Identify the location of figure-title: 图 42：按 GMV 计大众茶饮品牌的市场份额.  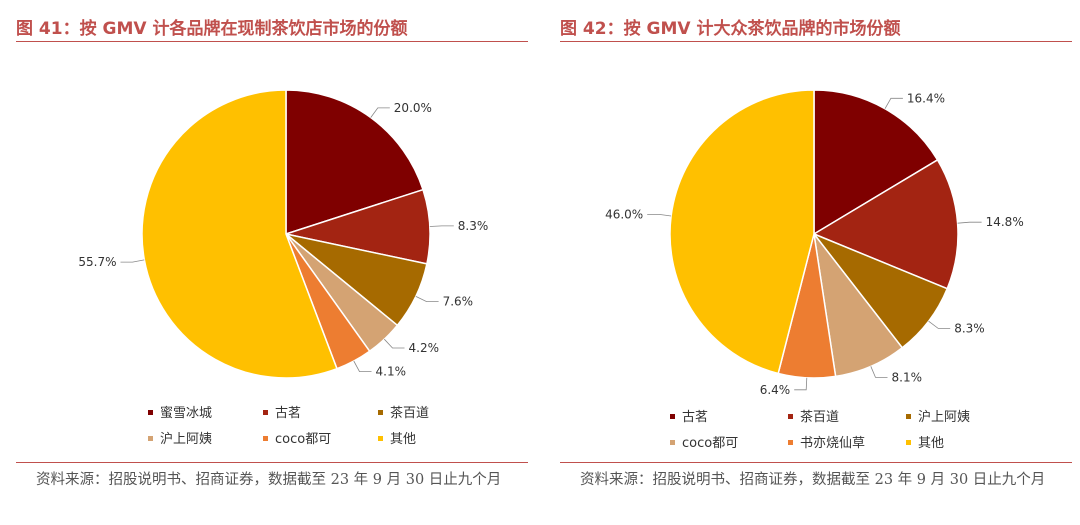
(730, 29).